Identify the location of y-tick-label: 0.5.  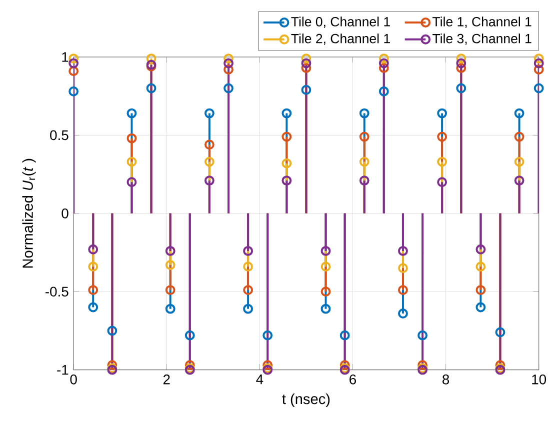
(59, 135).